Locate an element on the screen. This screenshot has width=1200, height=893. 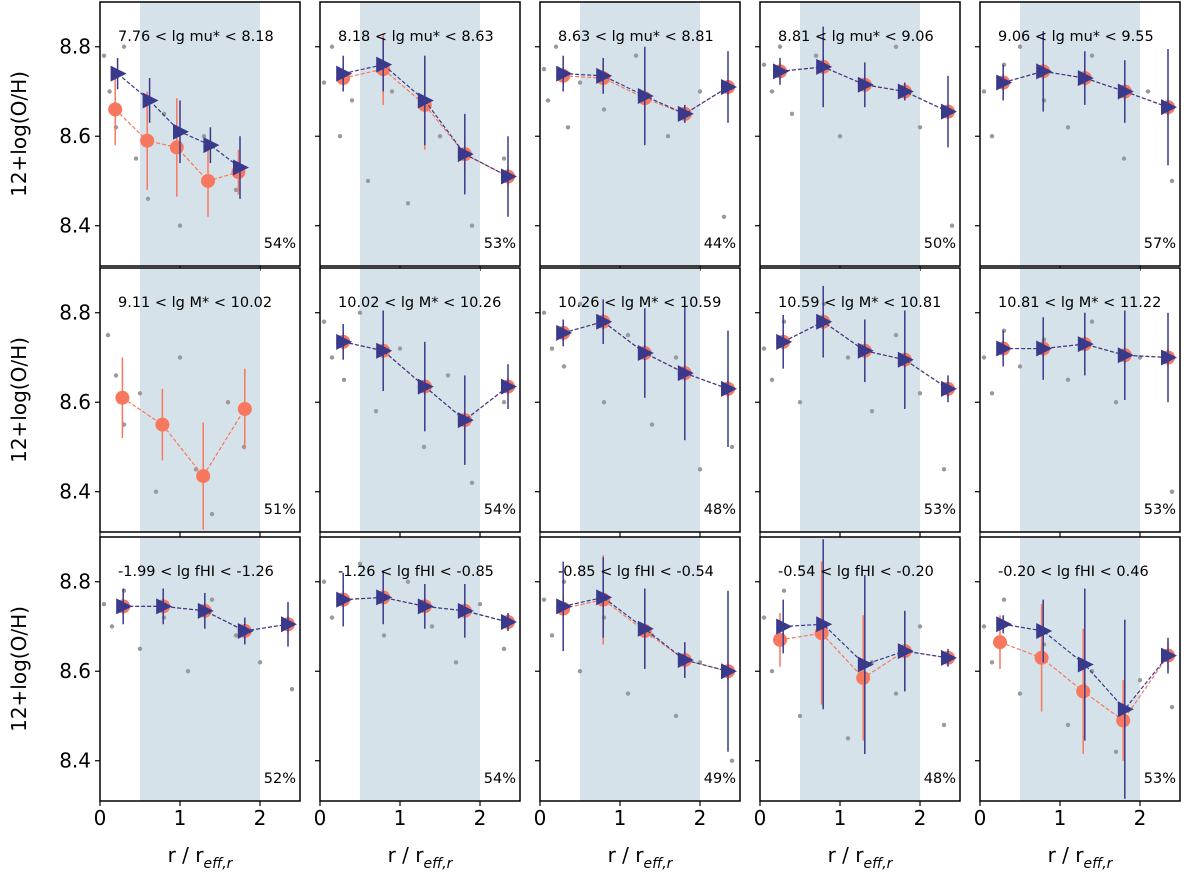
x-tick-label: 1 is located at coordinates (620, 818).